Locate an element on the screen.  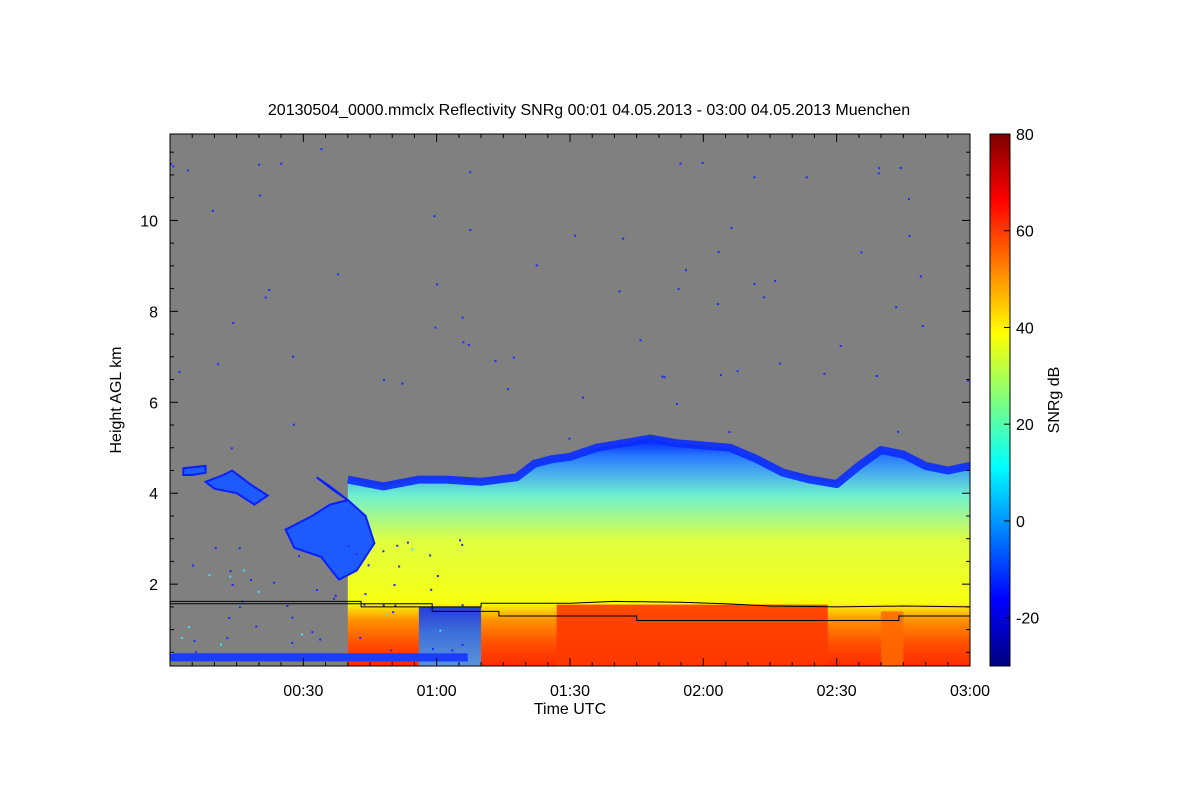
x-tick-label: 01:30 is located at coordinates (570, 691).